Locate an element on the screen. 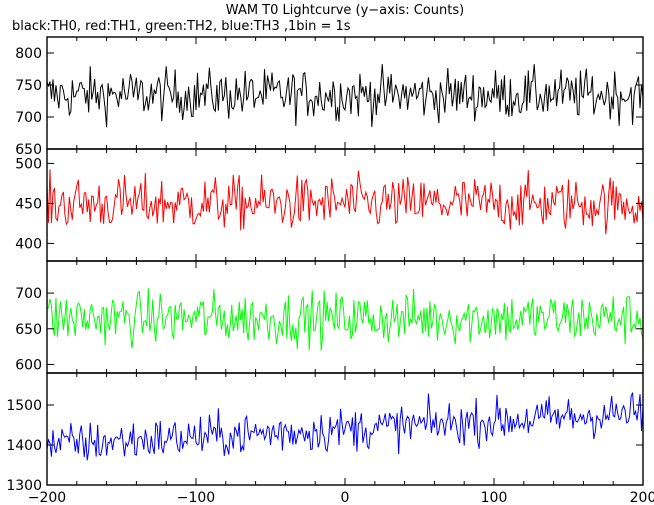 Image resolution: width=654 pixels, height=505 pixels. series-line-th2 is located at coordinates (345, 319).